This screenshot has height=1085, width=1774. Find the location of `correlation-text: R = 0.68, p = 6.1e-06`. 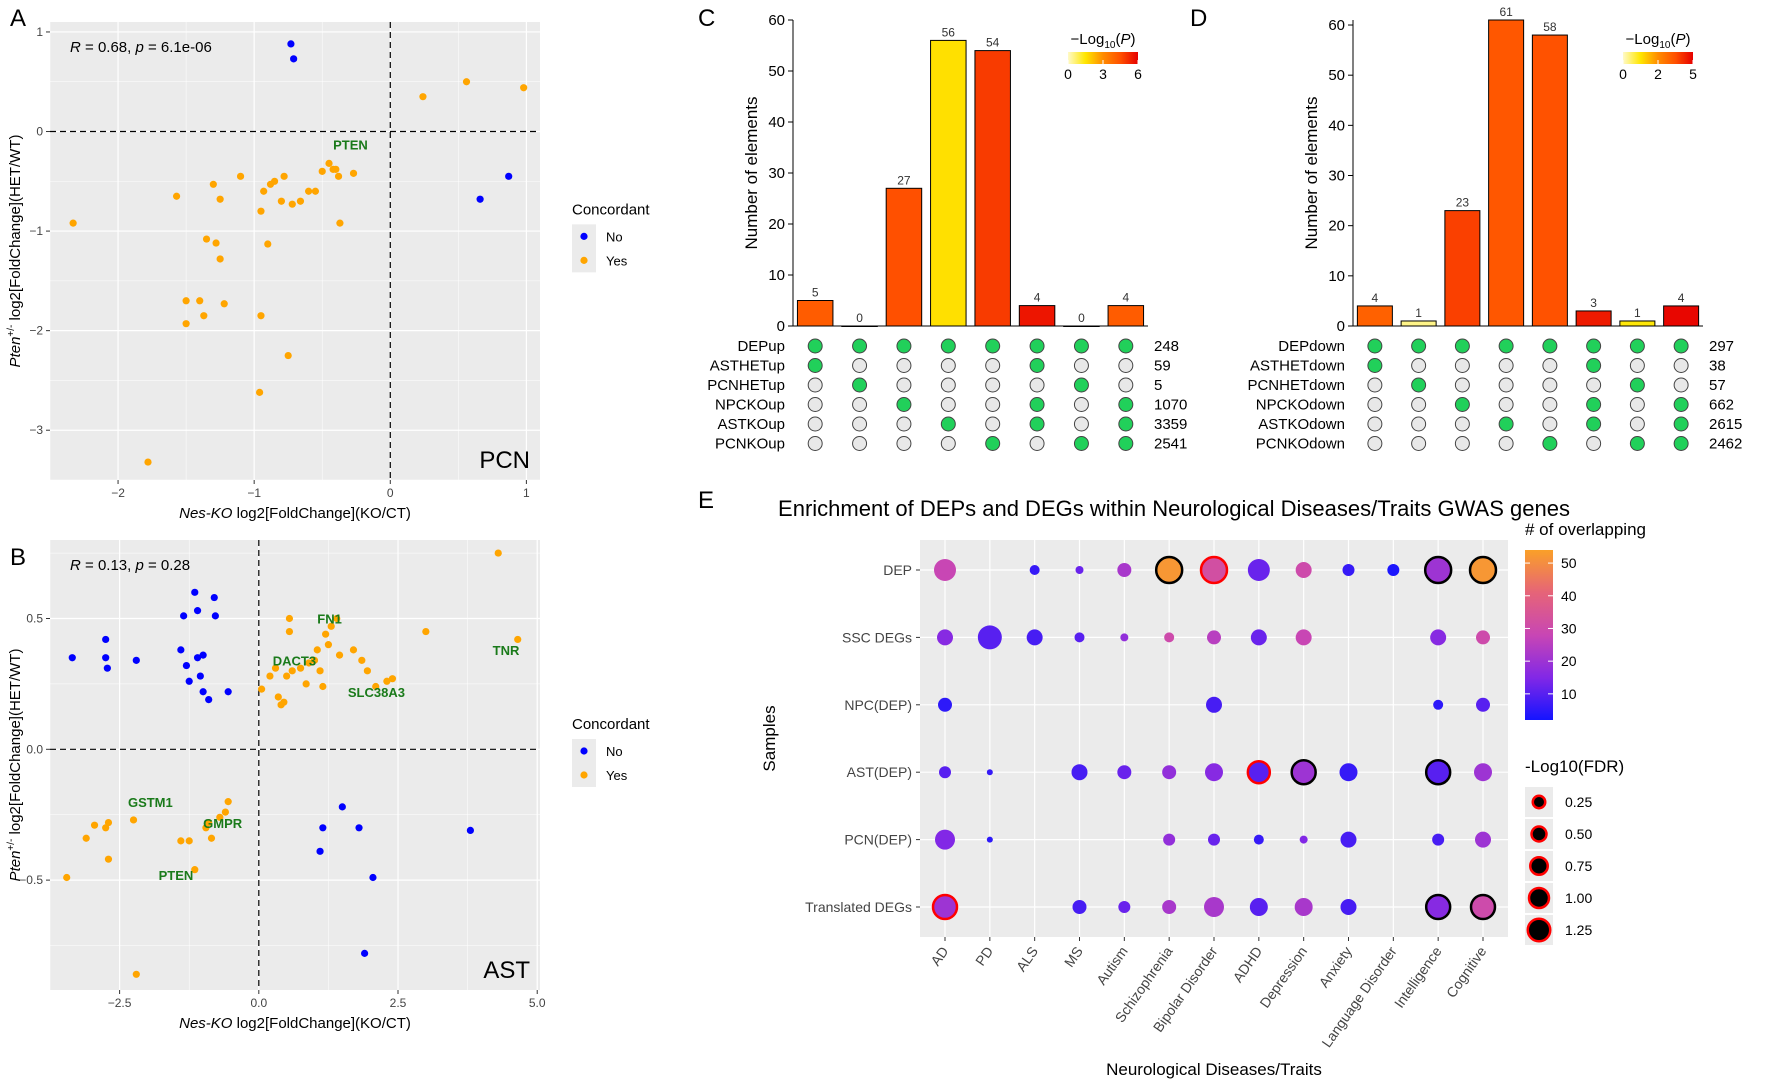

correlation-text: R = 0.68, p = 6.1e-06 is located at coordinates (141, 47).